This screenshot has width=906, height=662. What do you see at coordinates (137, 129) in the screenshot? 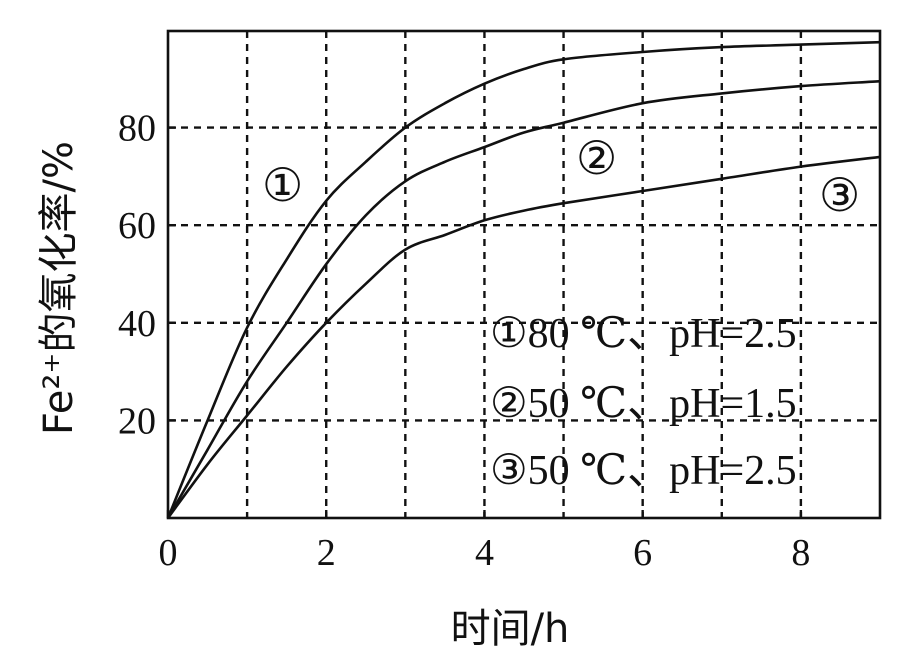
I see `y-tick-label-80: 80` at bounding box center [137, 129].